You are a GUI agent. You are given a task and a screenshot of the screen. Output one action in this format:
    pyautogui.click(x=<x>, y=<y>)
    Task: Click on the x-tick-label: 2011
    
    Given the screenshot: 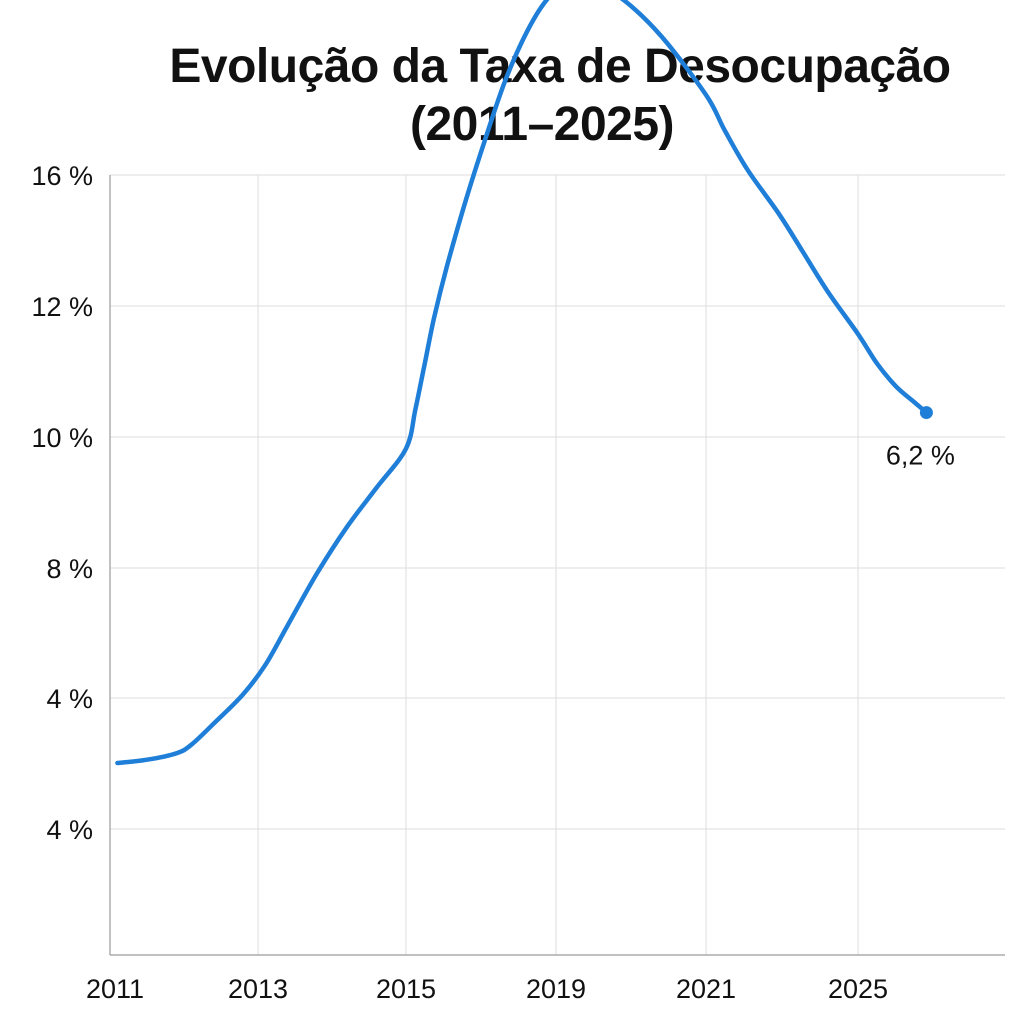 What is the action you would take?
    pyautogui.click(x=115, y=989)
    